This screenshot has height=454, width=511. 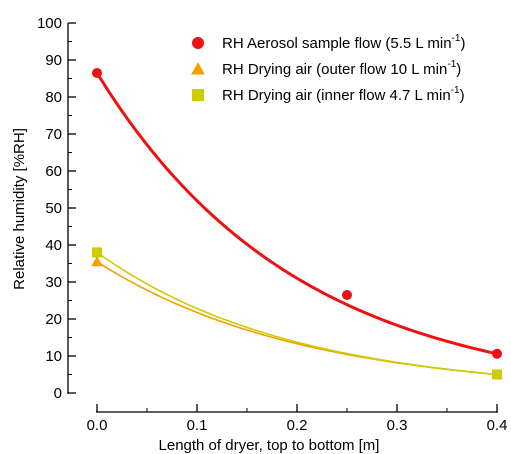 I want to click on x-tick-label: 0.2, so click(x=297, y=425).